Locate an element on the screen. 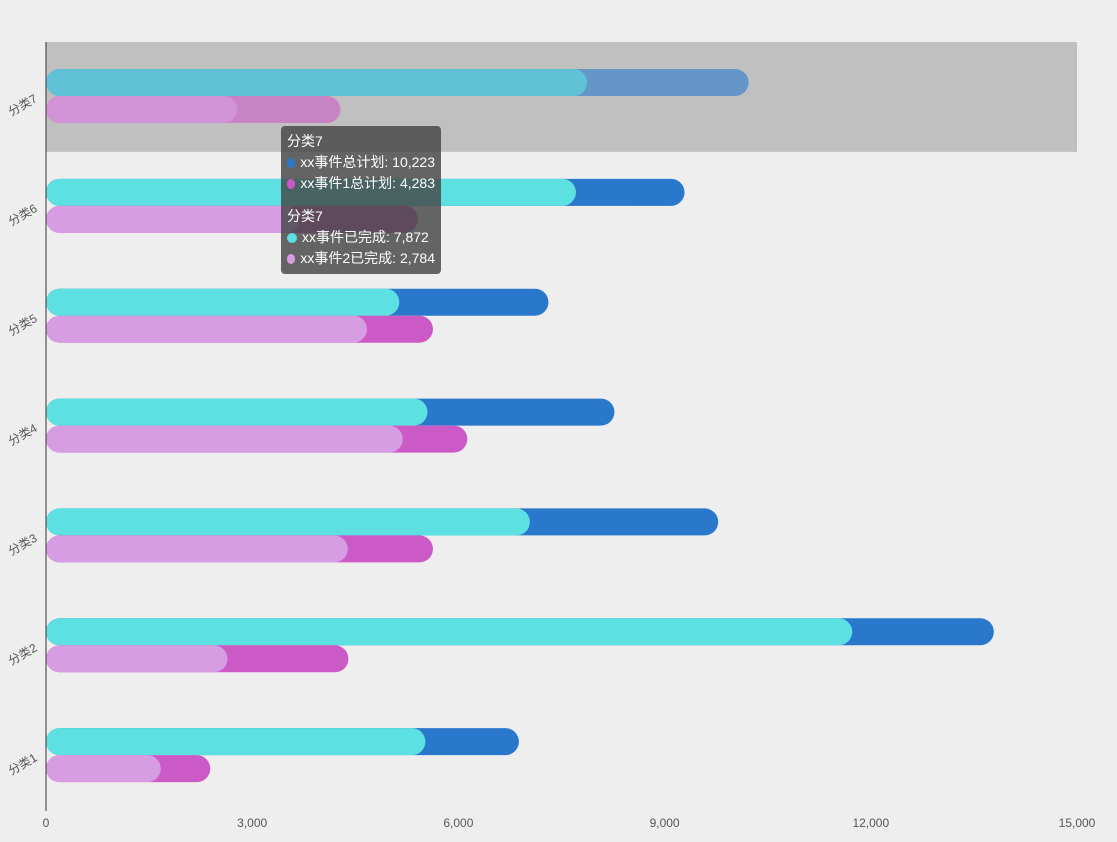 This screenshot has width=1117, height=842. tooltip-row-label: xx事件1总计划: 4,283 is located at coordinates (367, 183).